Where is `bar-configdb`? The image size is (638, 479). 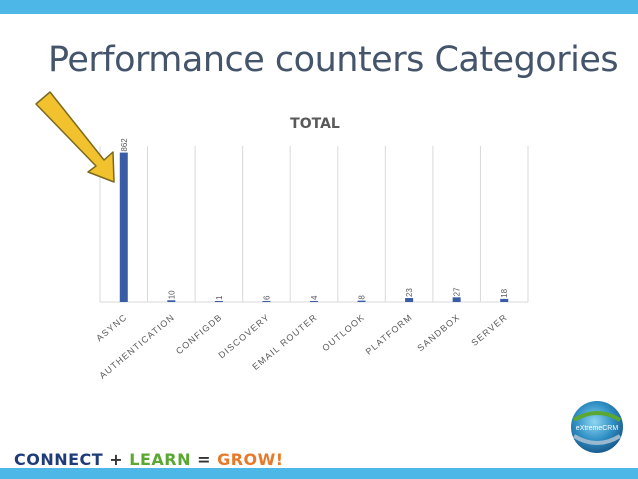
bar-configdb is located at coordinates (218, 301).